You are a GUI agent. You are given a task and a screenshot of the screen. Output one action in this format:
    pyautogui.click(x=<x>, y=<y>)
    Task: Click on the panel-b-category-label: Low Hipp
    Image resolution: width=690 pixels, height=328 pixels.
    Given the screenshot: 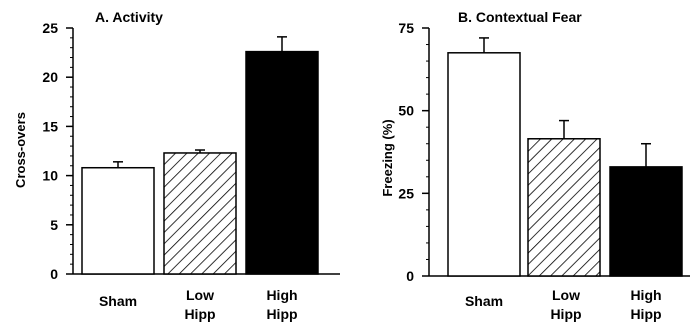 What is the action you would take?
    pyautogui.click(x=565, y=304)
    